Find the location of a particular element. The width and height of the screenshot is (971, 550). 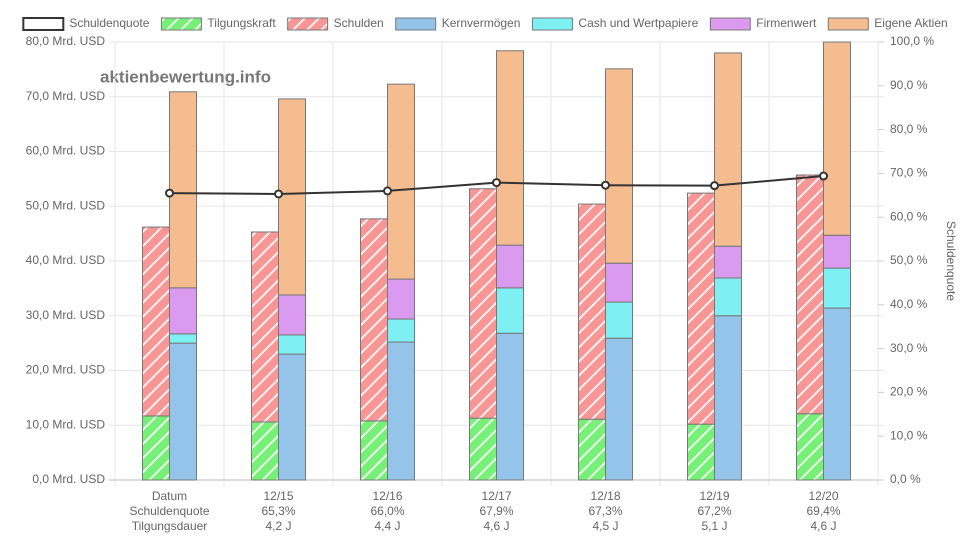

x-tick-label: 4,5 J is located at coordinates (605, 526).